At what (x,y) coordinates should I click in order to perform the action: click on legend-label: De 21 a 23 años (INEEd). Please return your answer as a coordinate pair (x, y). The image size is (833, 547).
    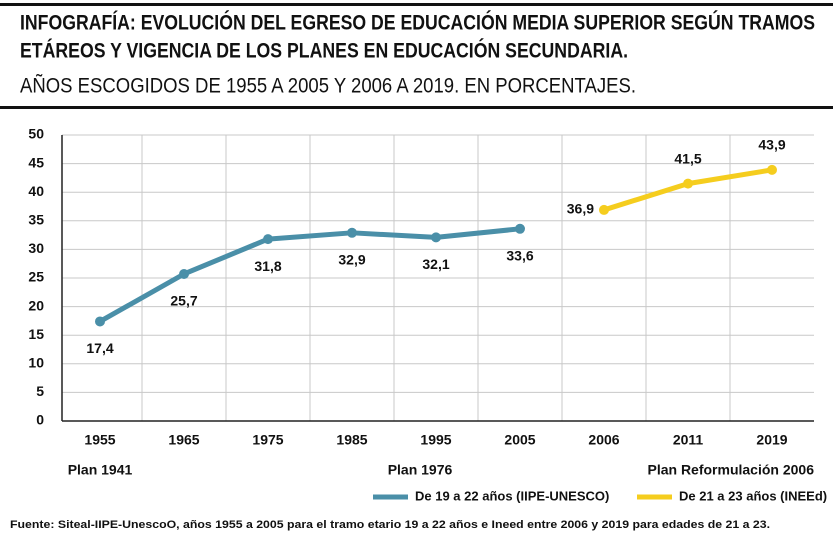
    Looking at the image, I should click on (753, 495).